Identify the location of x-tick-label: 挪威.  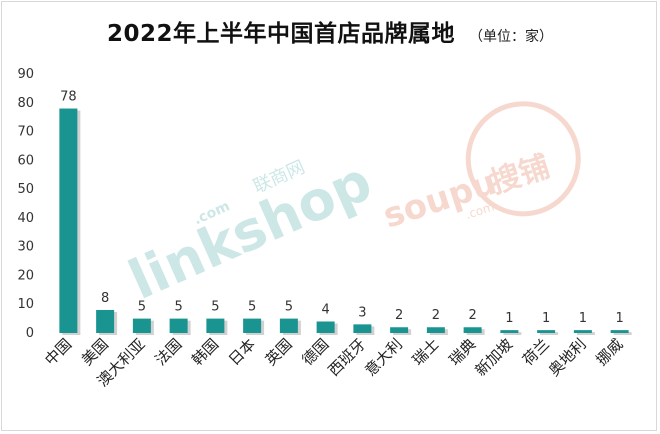
(610, 352).